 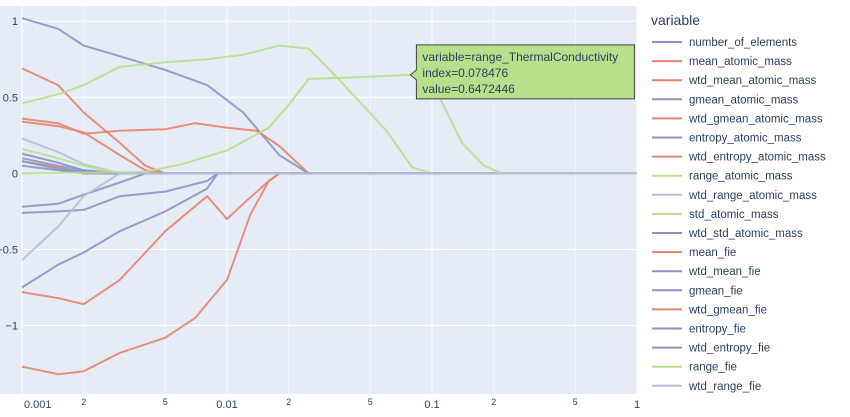 I want to click on series-line-wtd-gmean-fie, so click(x=150, y=274).